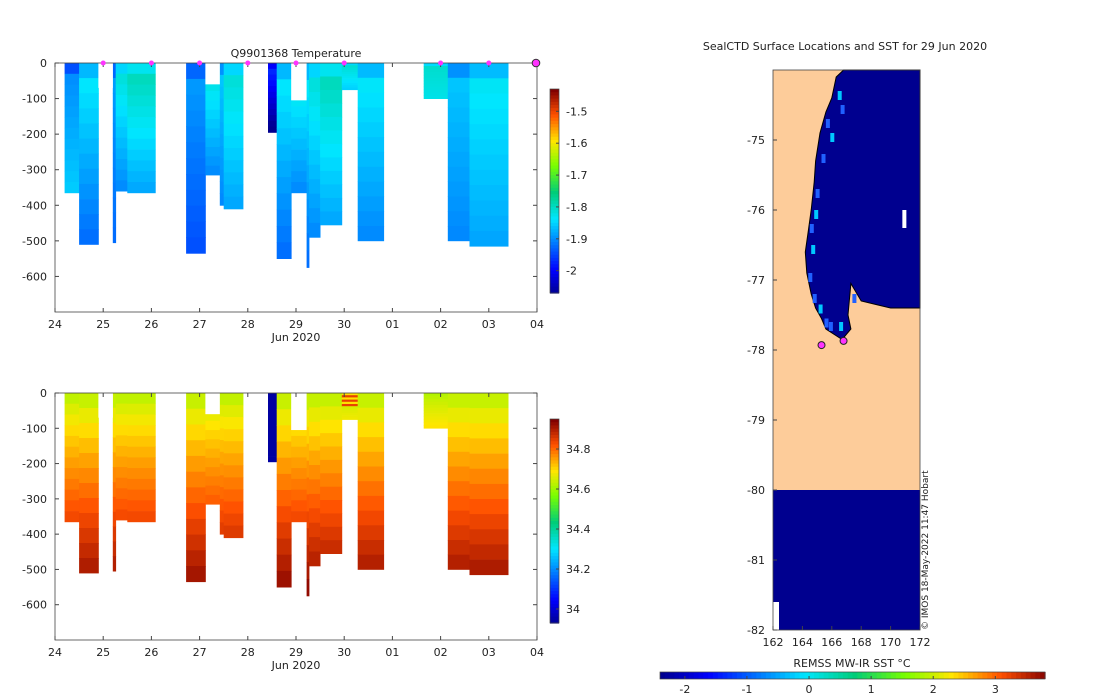  Describe the element at coordinates (489, 324) in the screenshot. I see `x-tick-label: 03` at that location.